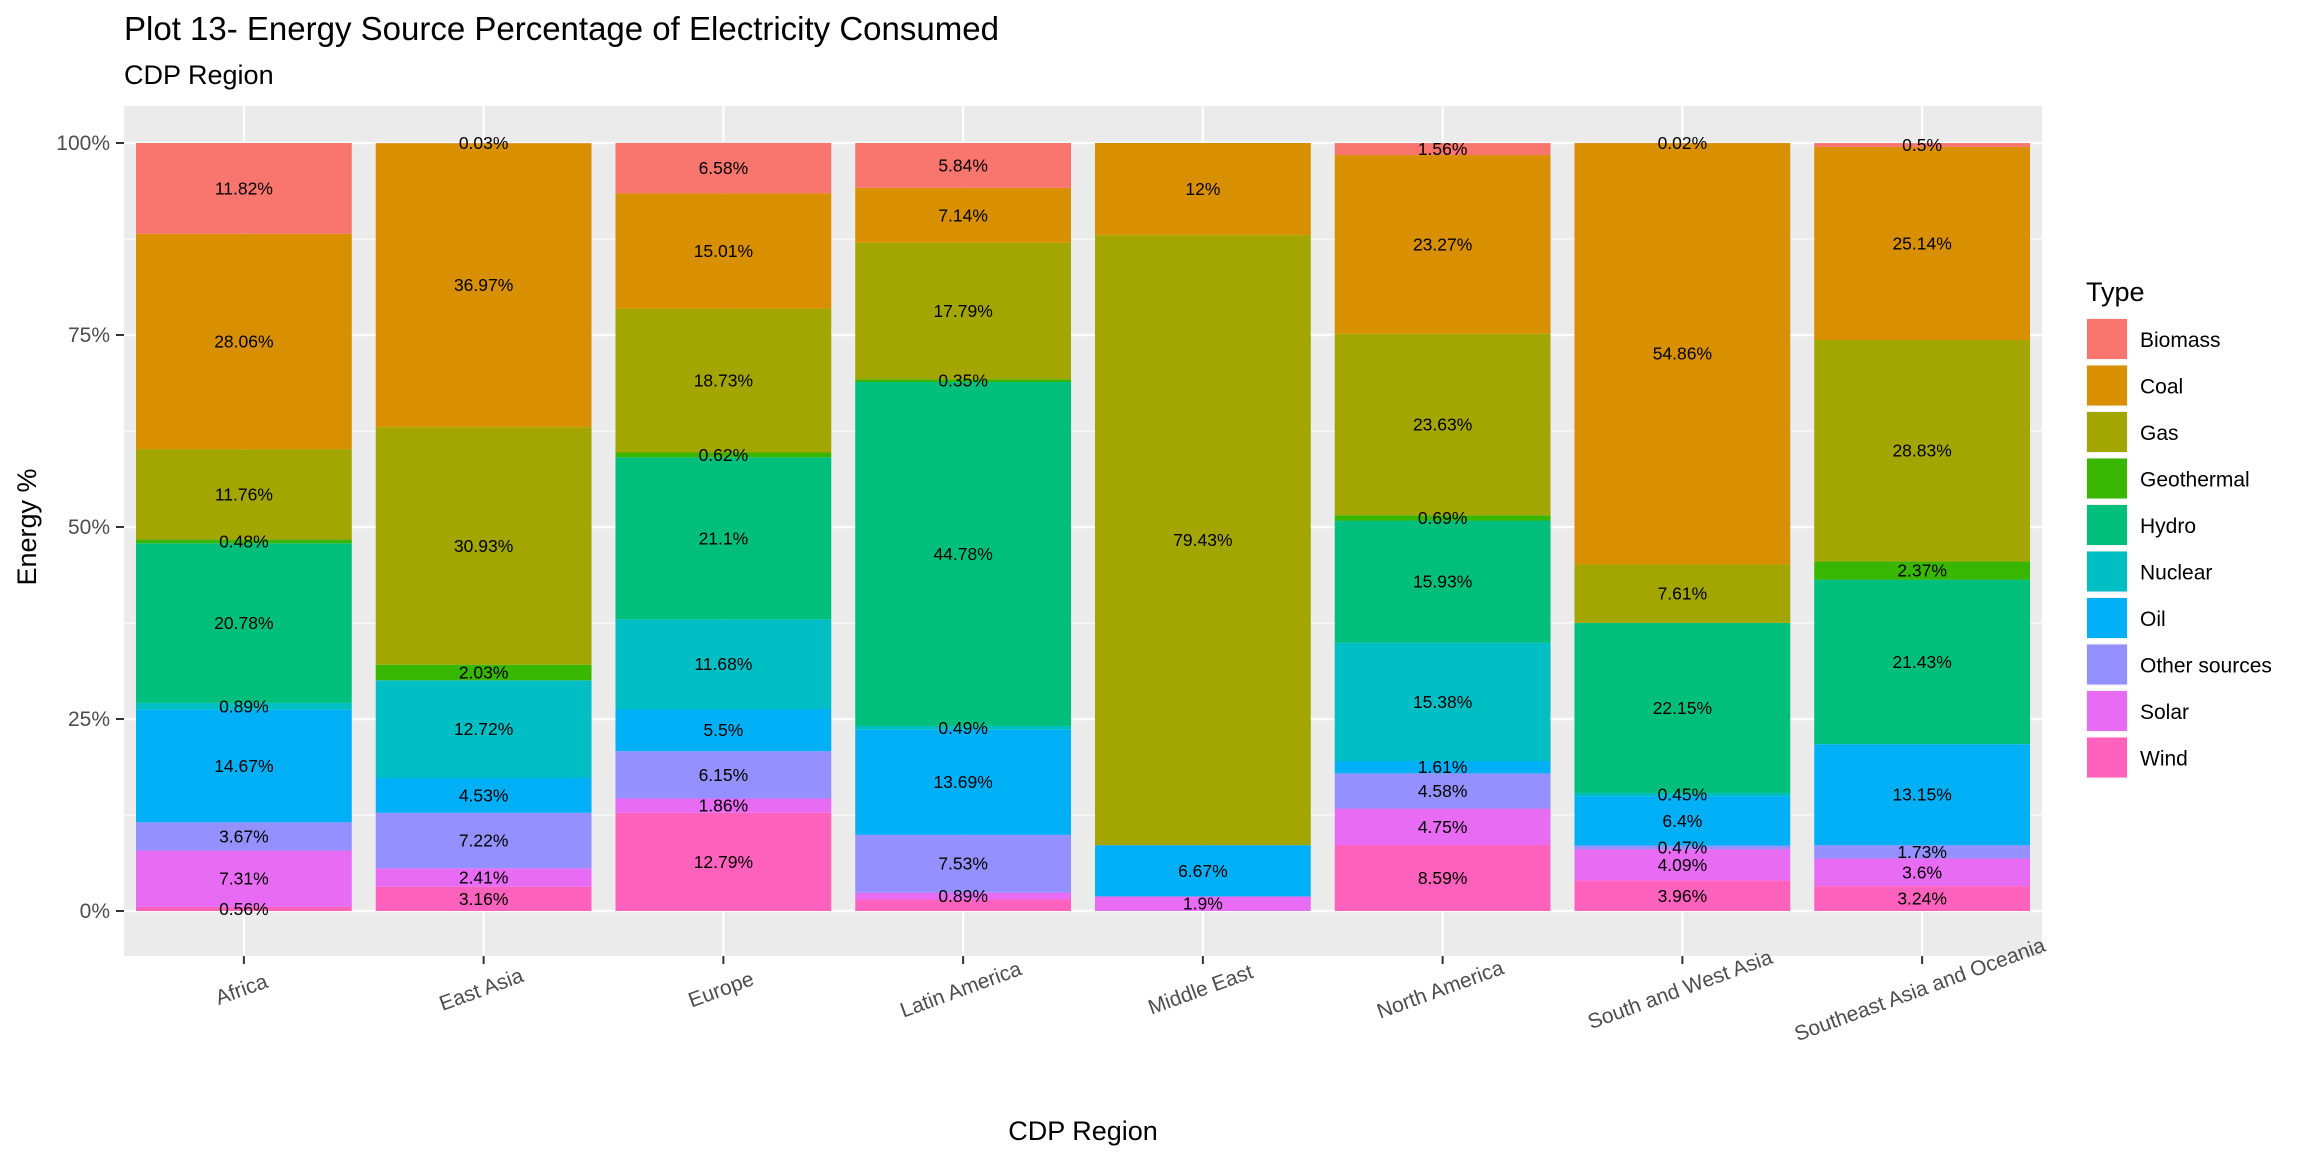  I want to click on data-label-east-asia-coal: 36.97%, so click(483, 285).